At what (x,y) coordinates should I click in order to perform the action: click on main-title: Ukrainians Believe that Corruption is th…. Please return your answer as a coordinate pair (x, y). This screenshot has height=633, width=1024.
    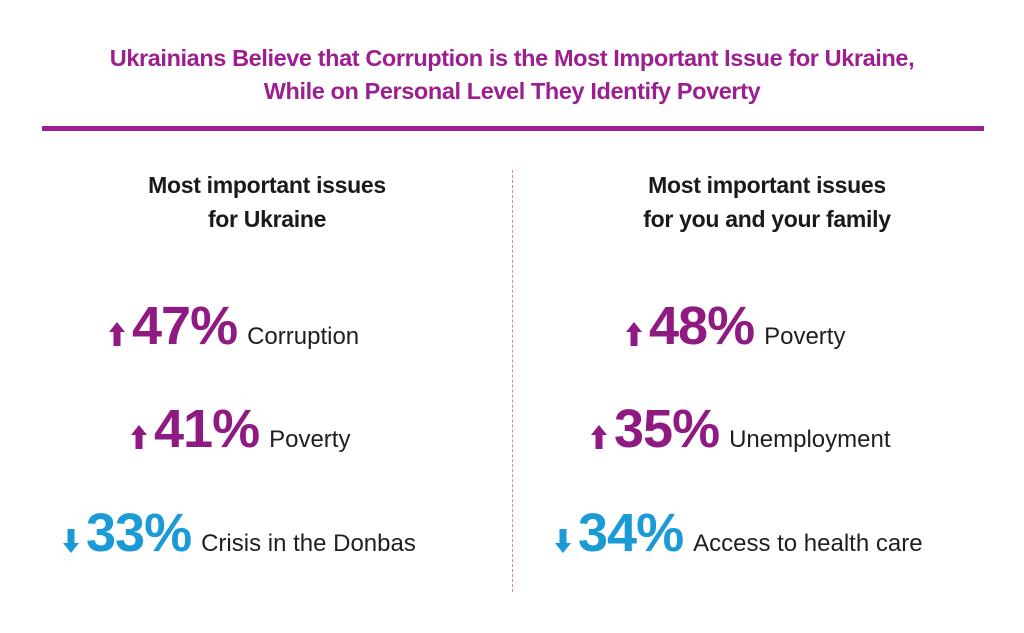
    Looking at the image, I should click on (512, 75).